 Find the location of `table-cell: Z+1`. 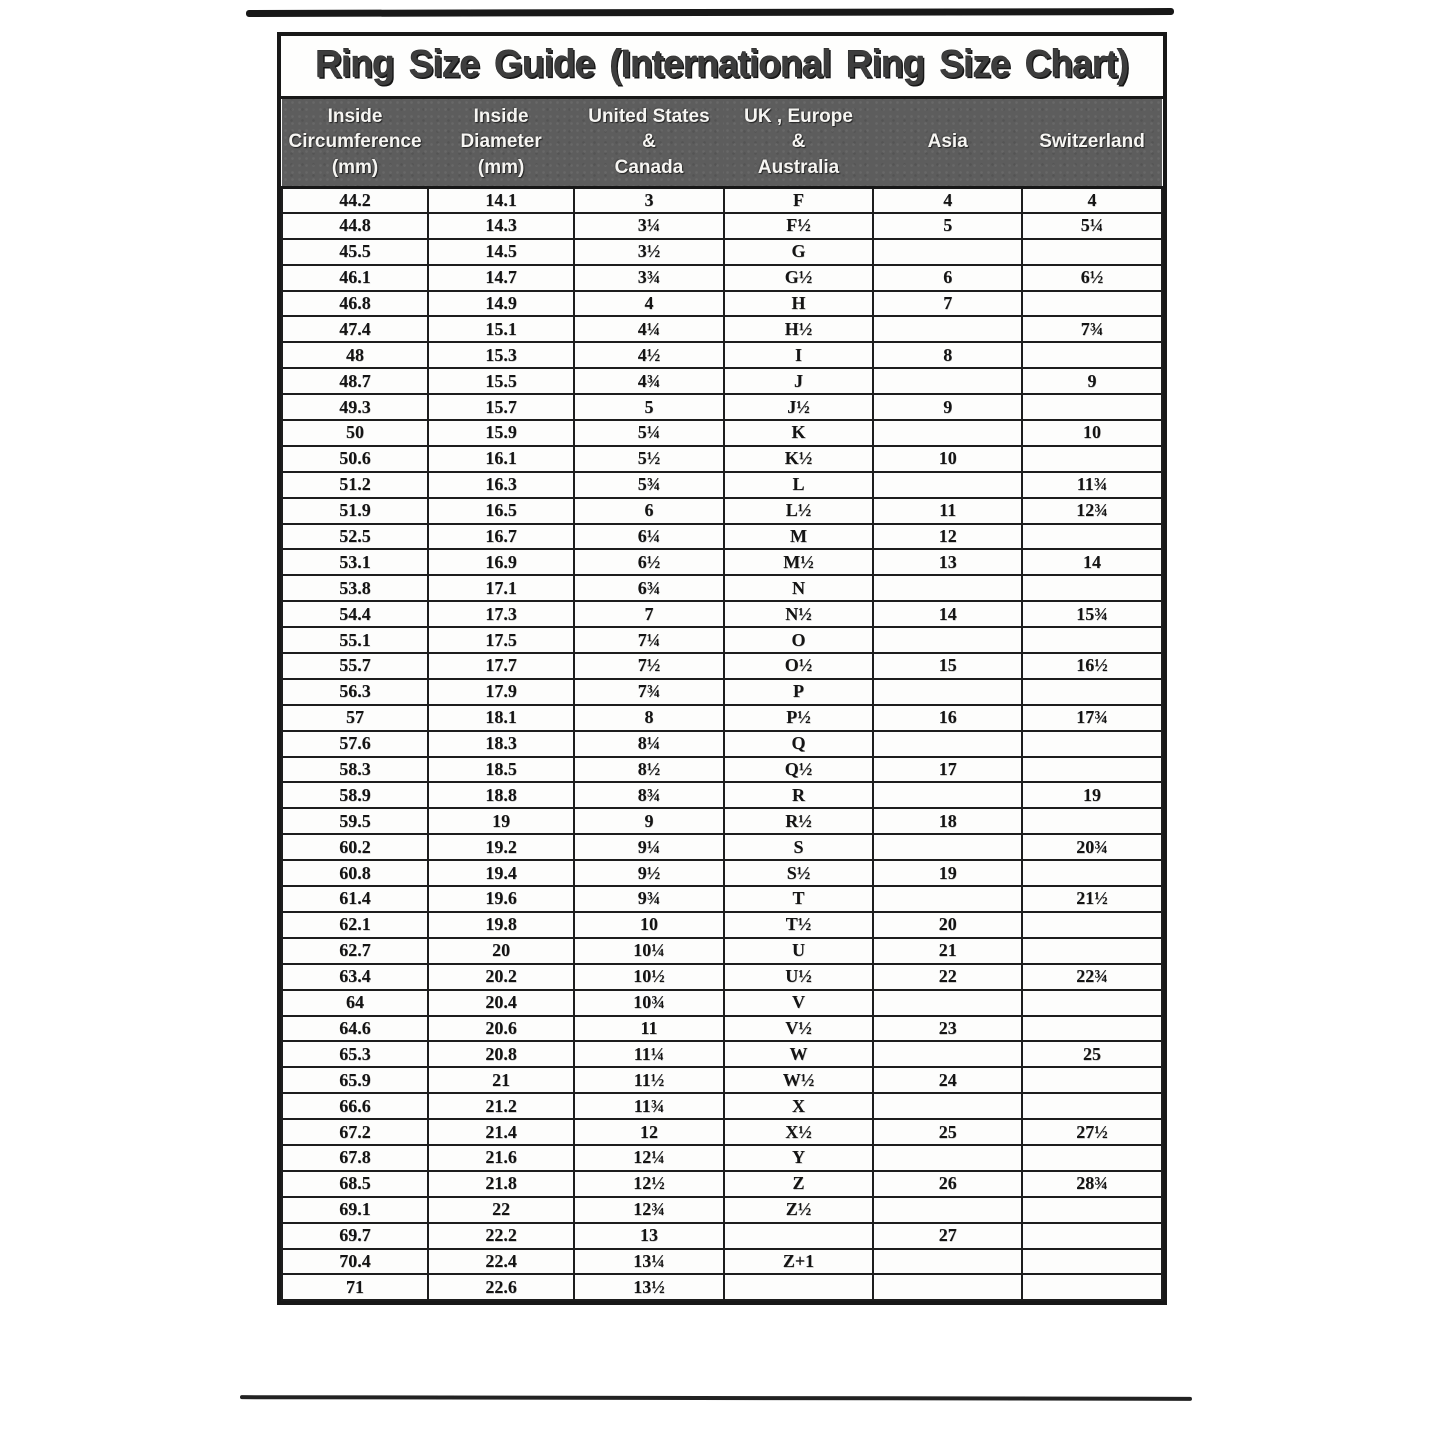

table-cell: Z+1 is located at coordinates (798, 1261).